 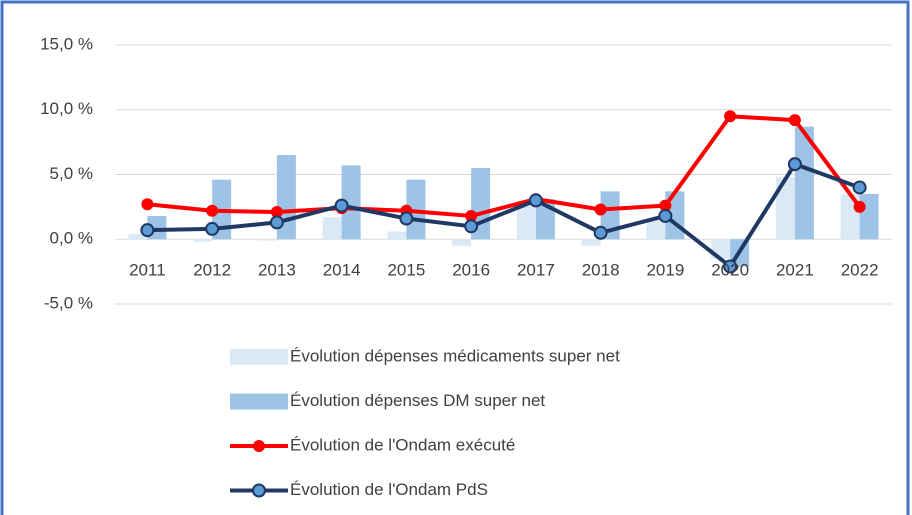 What do you see at coordinates (71, 173) in the screenshot?
I see `y-tick-label: 5,0 %` at bounding box center [71, 173].